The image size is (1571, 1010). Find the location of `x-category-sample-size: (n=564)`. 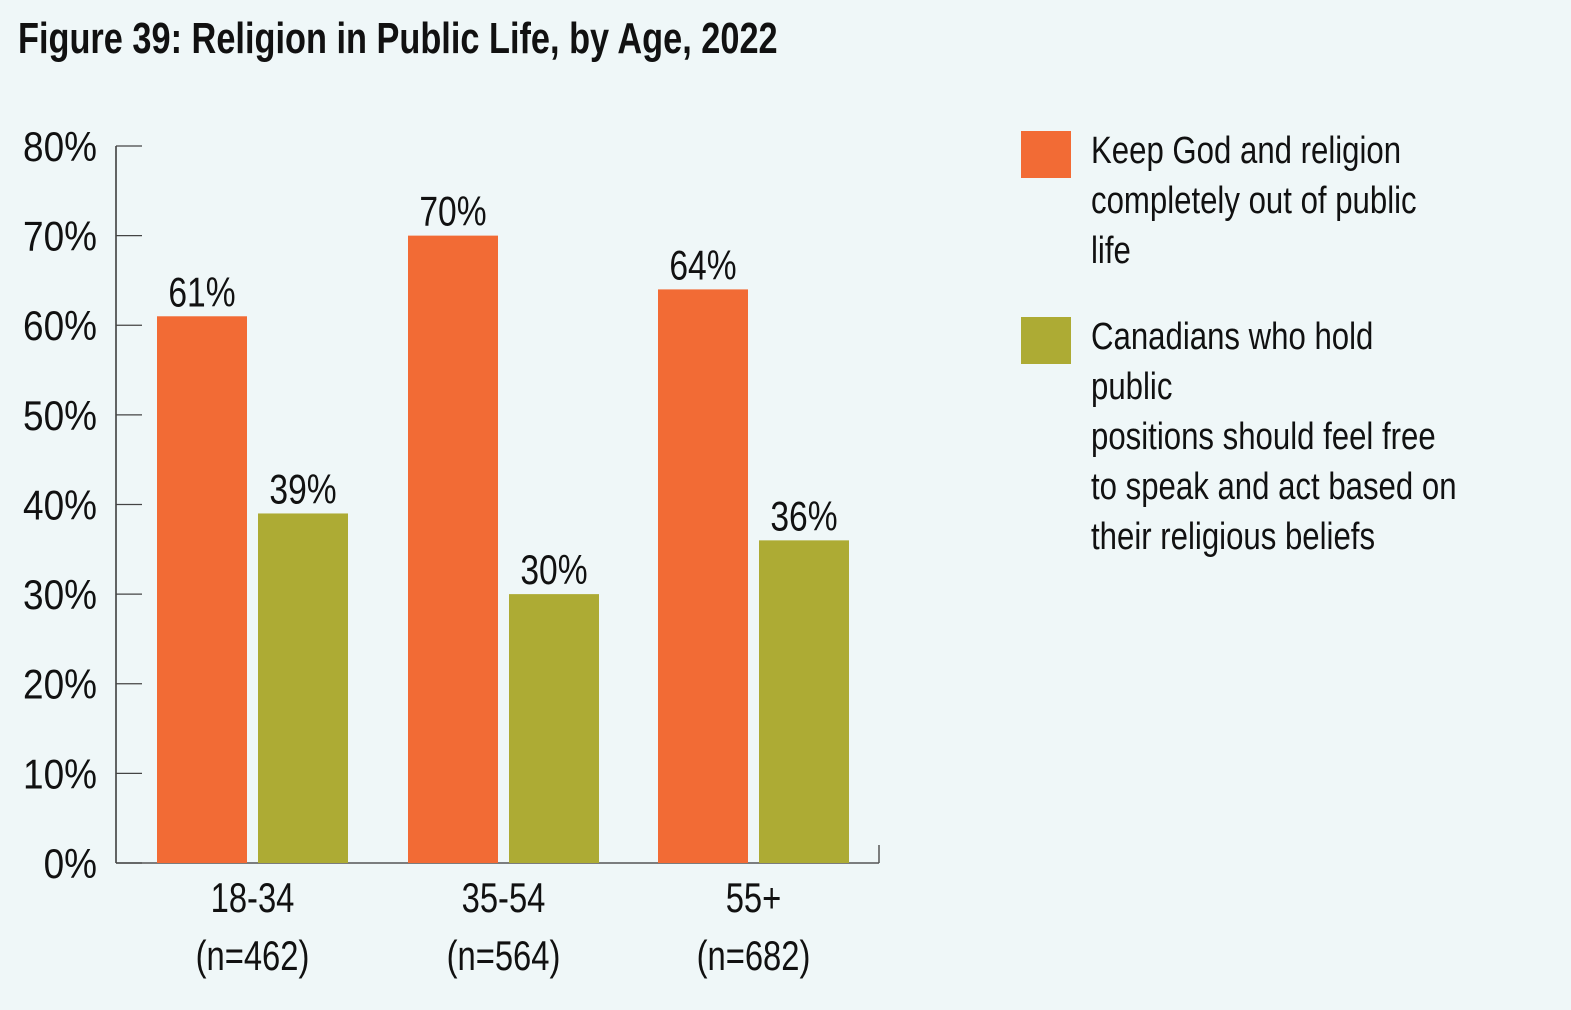

x-category-sample-size: (n=564) is located at coordinates (504, 955).